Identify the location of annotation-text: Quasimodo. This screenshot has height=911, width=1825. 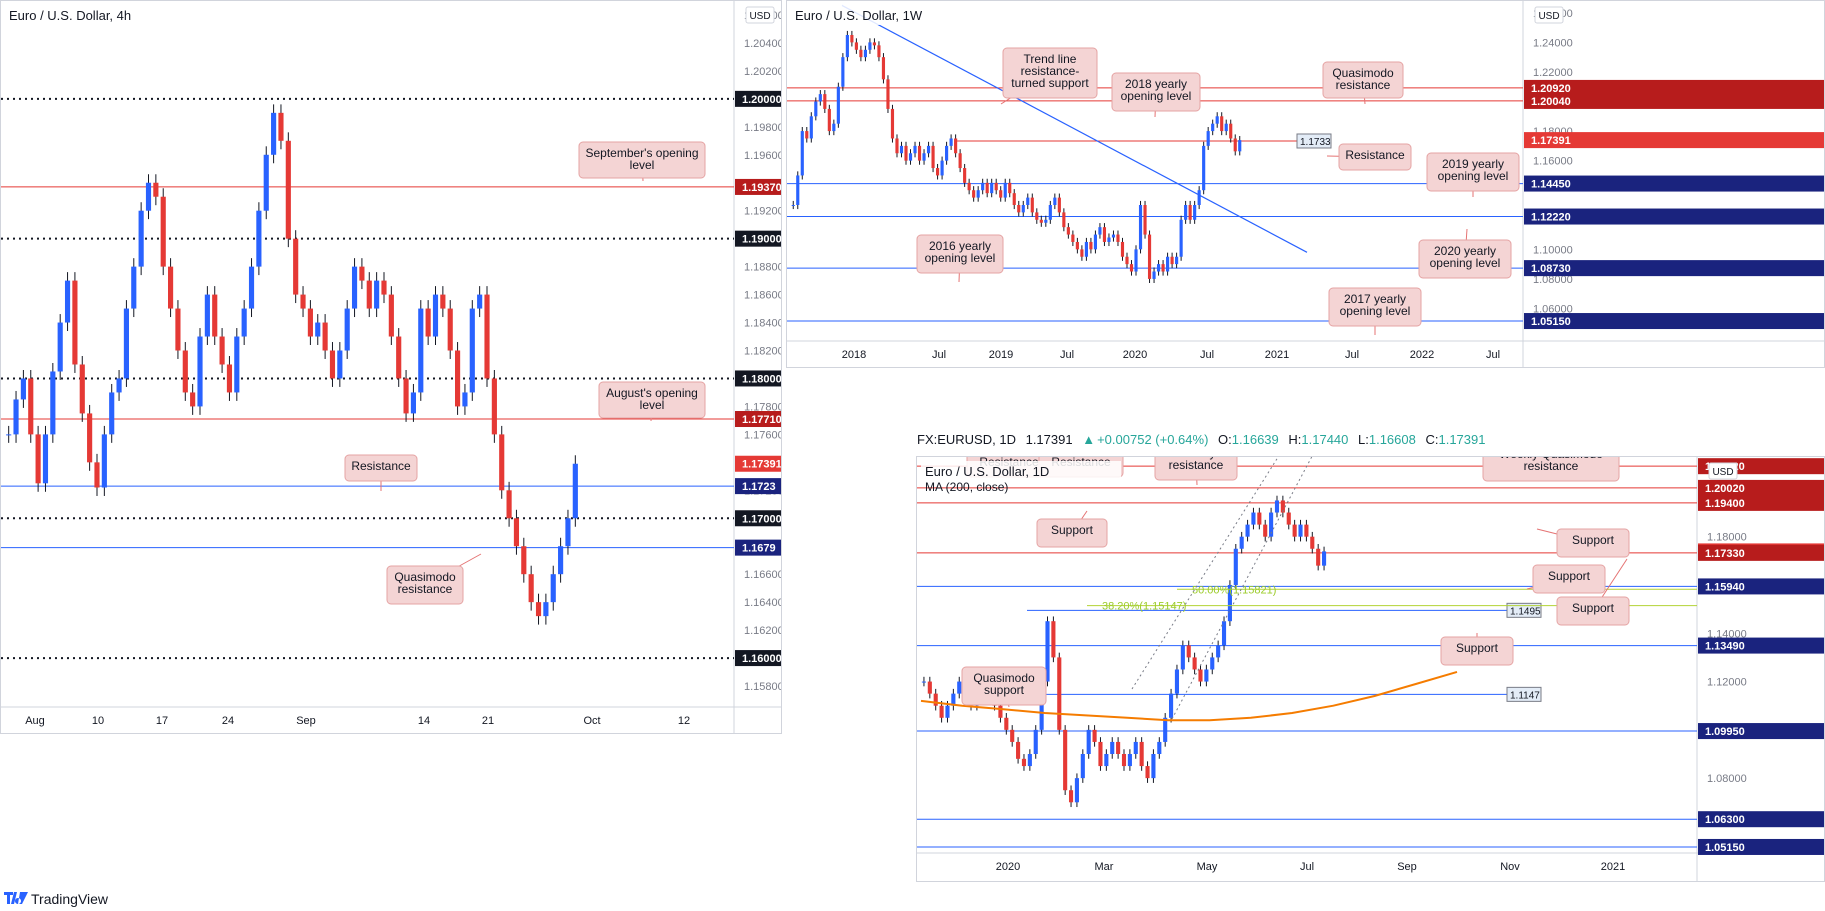
(425, 577).